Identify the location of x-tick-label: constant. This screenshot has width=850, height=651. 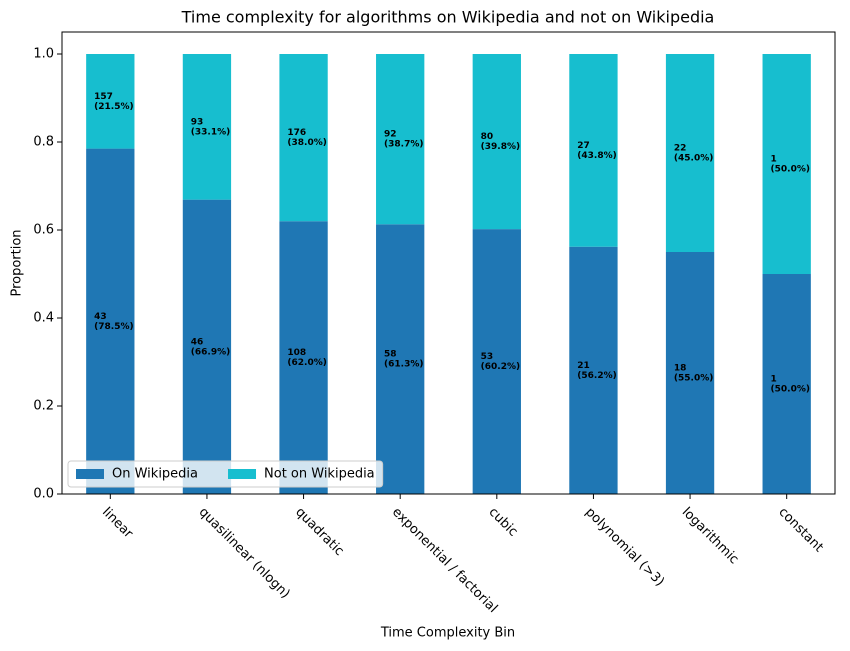
(800, 530).